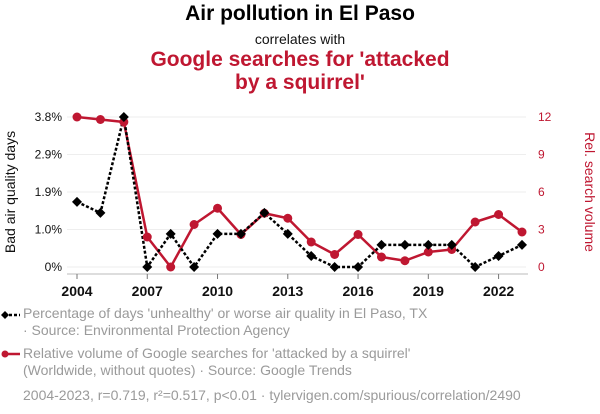 The height and width of the screenshot is (414, 600). Describe the element at coordinates (147, 291) in the screenshot. I see `x-tick-label: 2007` at that location.